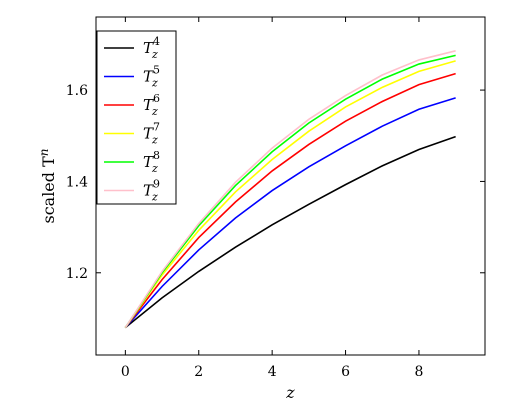 This screenshot has height=409, width=516. I want to click on y-axis-label-superscript: n, so click(44, 152).